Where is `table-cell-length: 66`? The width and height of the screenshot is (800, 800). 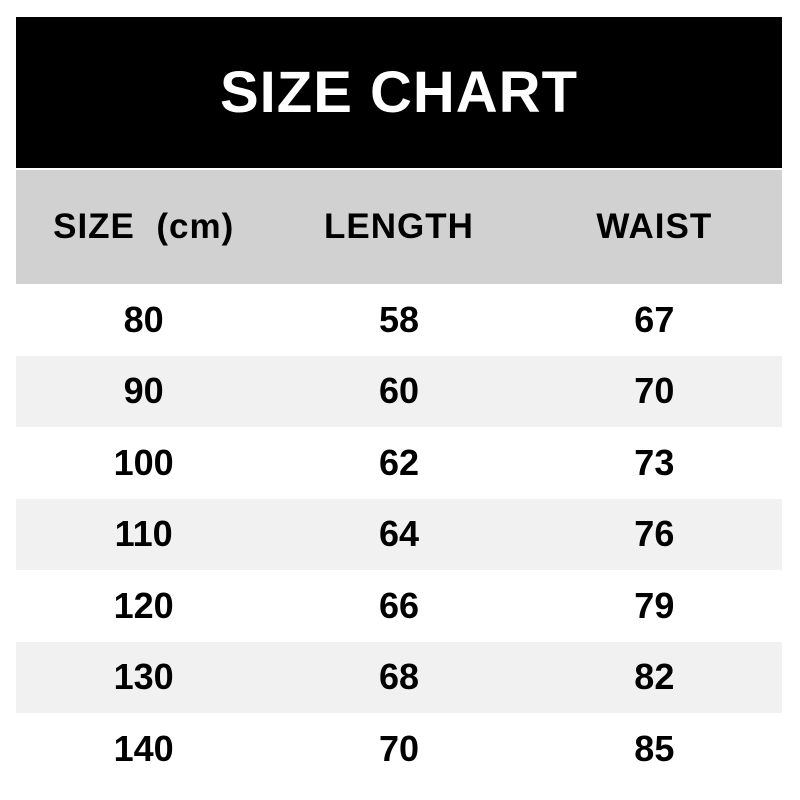
table-cell-length: 66 is located at coordinates (399, 605).